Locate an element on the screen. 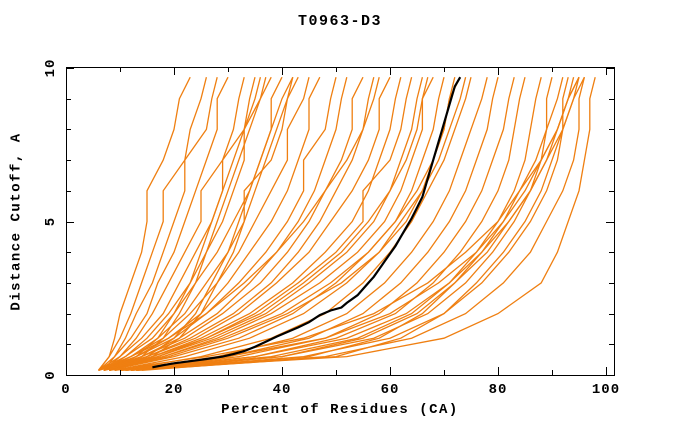 This screenshot has height=440, width=680. tick-label: 20 is located at coordinates (174, 390).